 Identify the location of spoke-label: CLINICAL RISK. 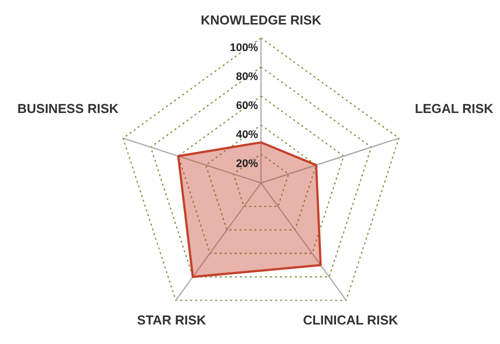
(350, 320).